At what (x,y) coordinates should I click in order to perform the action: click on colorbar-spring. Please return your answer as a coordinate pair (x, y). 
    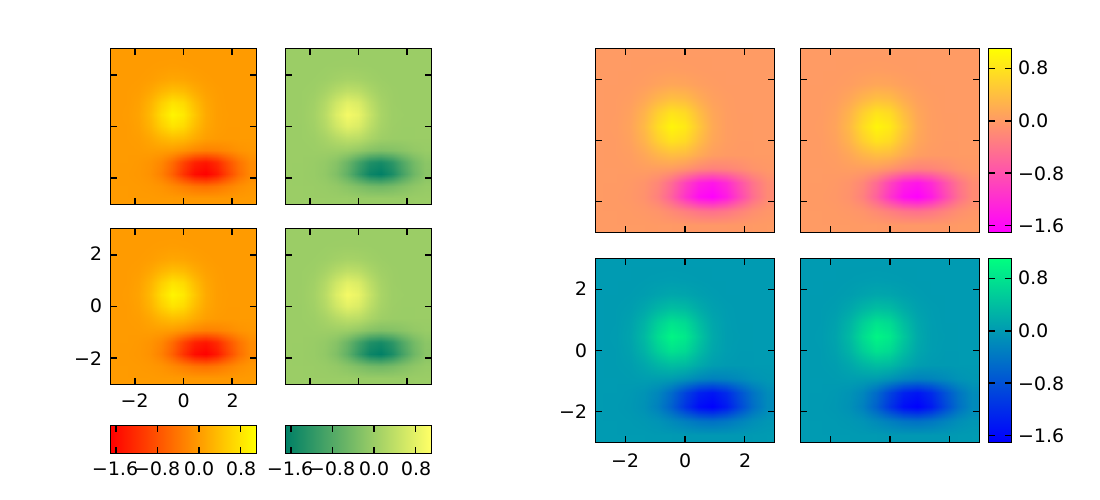
    Looking at the image, I should click on (1000, 140).